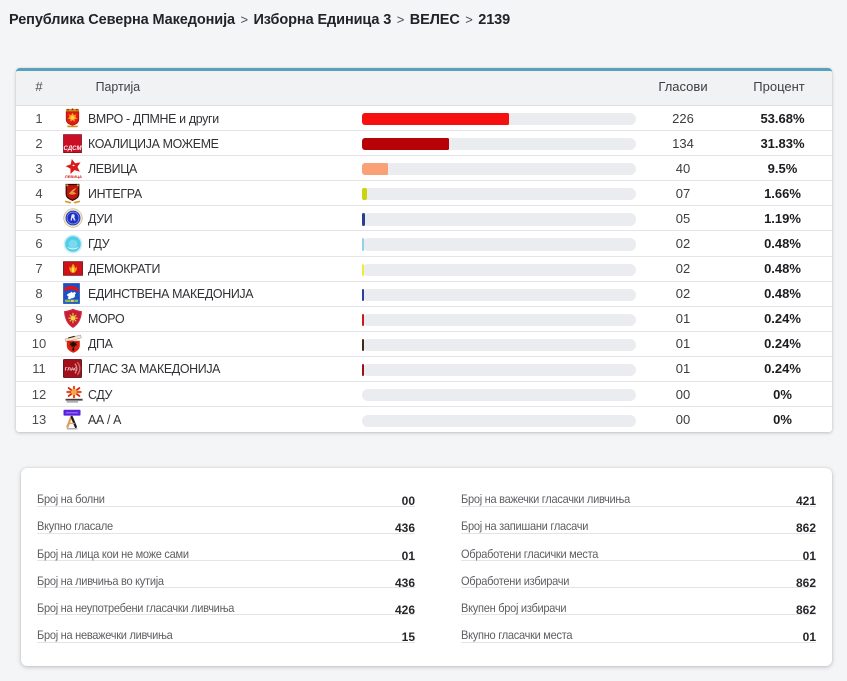 This screenshot has width=847, height=681. Describe the element at coordinates (73, 176) in the screenshot. I see `svg-text: ЛЕВИЦА` at that location.